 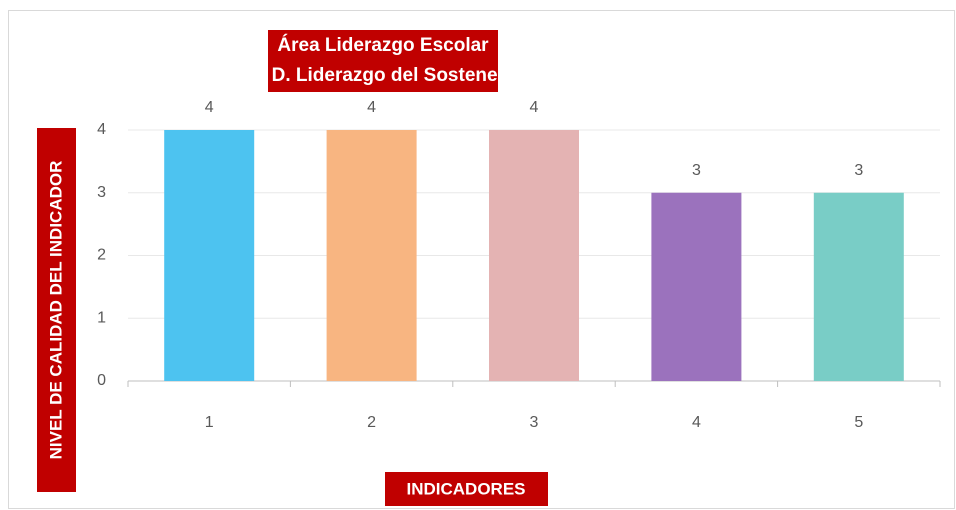 I want to click on x-tick-label: 4, so click(x=696, y=422).